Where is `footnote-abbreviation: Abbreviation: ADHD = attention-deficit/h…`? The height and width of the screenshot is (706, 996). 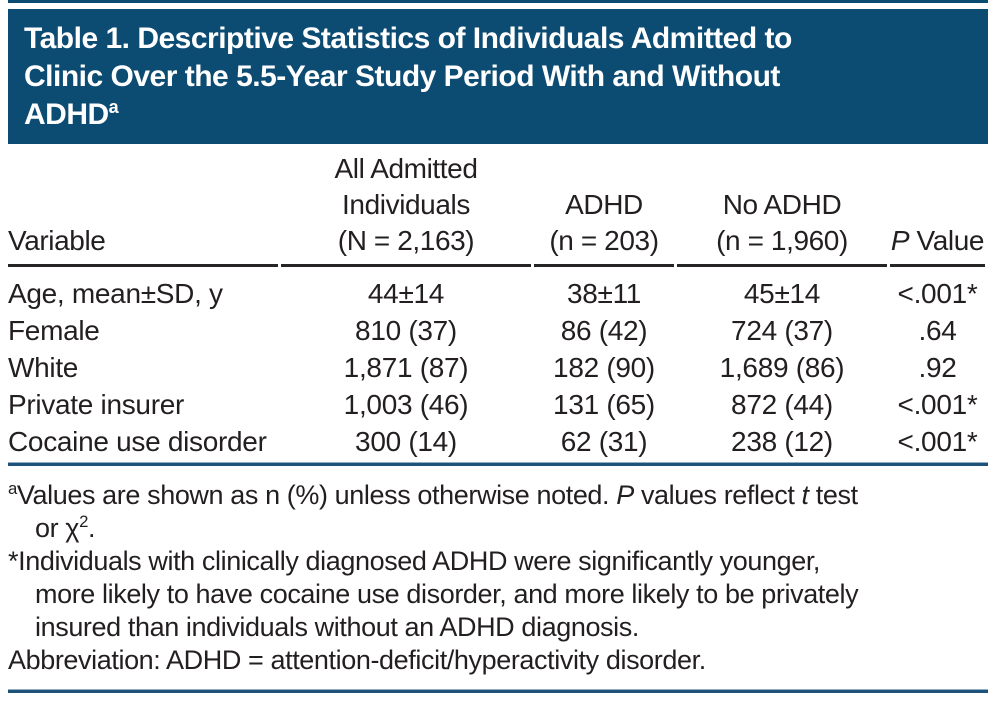 footnote-abbreviation: Abbreviation: ADHD = attention-deficit/h… is located at coordinates (357, 660).